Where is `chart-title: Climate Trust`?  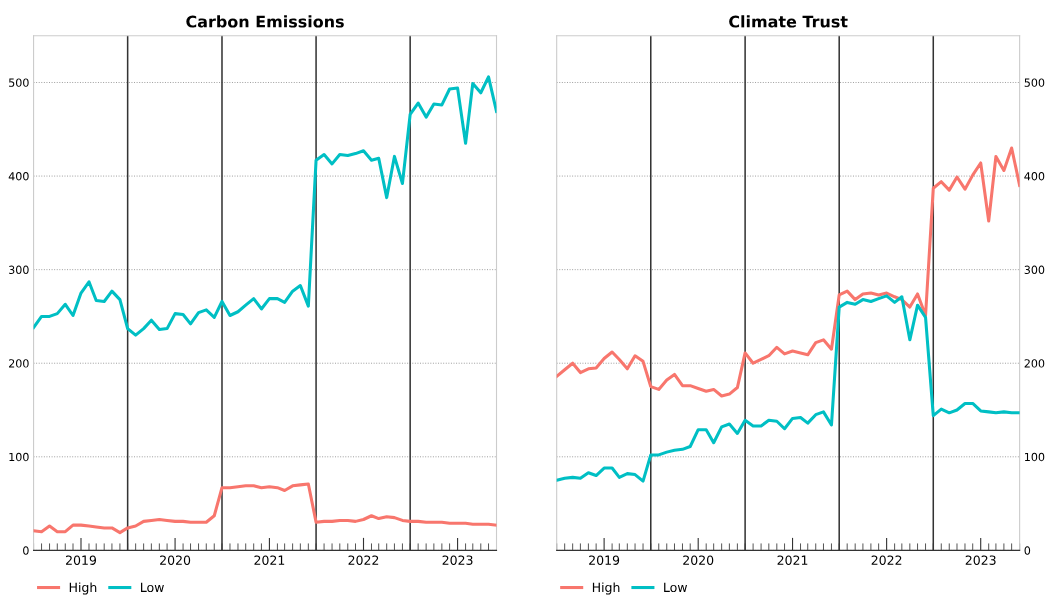 chart-title: Climate Trust is located at coordinates (788, 21).